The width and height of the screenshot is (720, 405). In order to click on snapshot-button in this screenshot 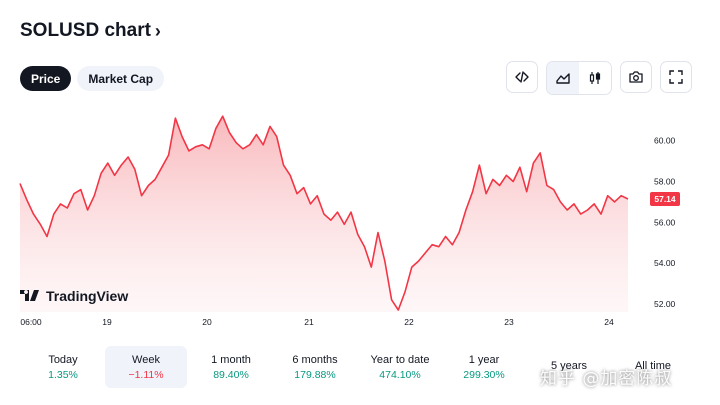, I will do `click(636, 77)`.